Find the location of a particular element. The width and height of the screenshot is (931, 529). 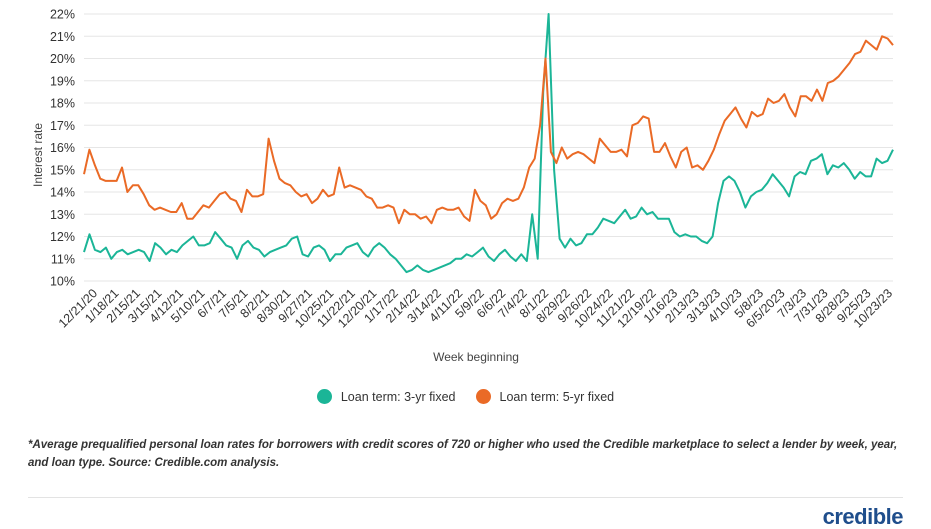

y-axis-ticks: 10% 11% 12% 13% 14% 15% 16% 17% 18% 19% 20% 21% 22% is located at coordinates (62, 148).